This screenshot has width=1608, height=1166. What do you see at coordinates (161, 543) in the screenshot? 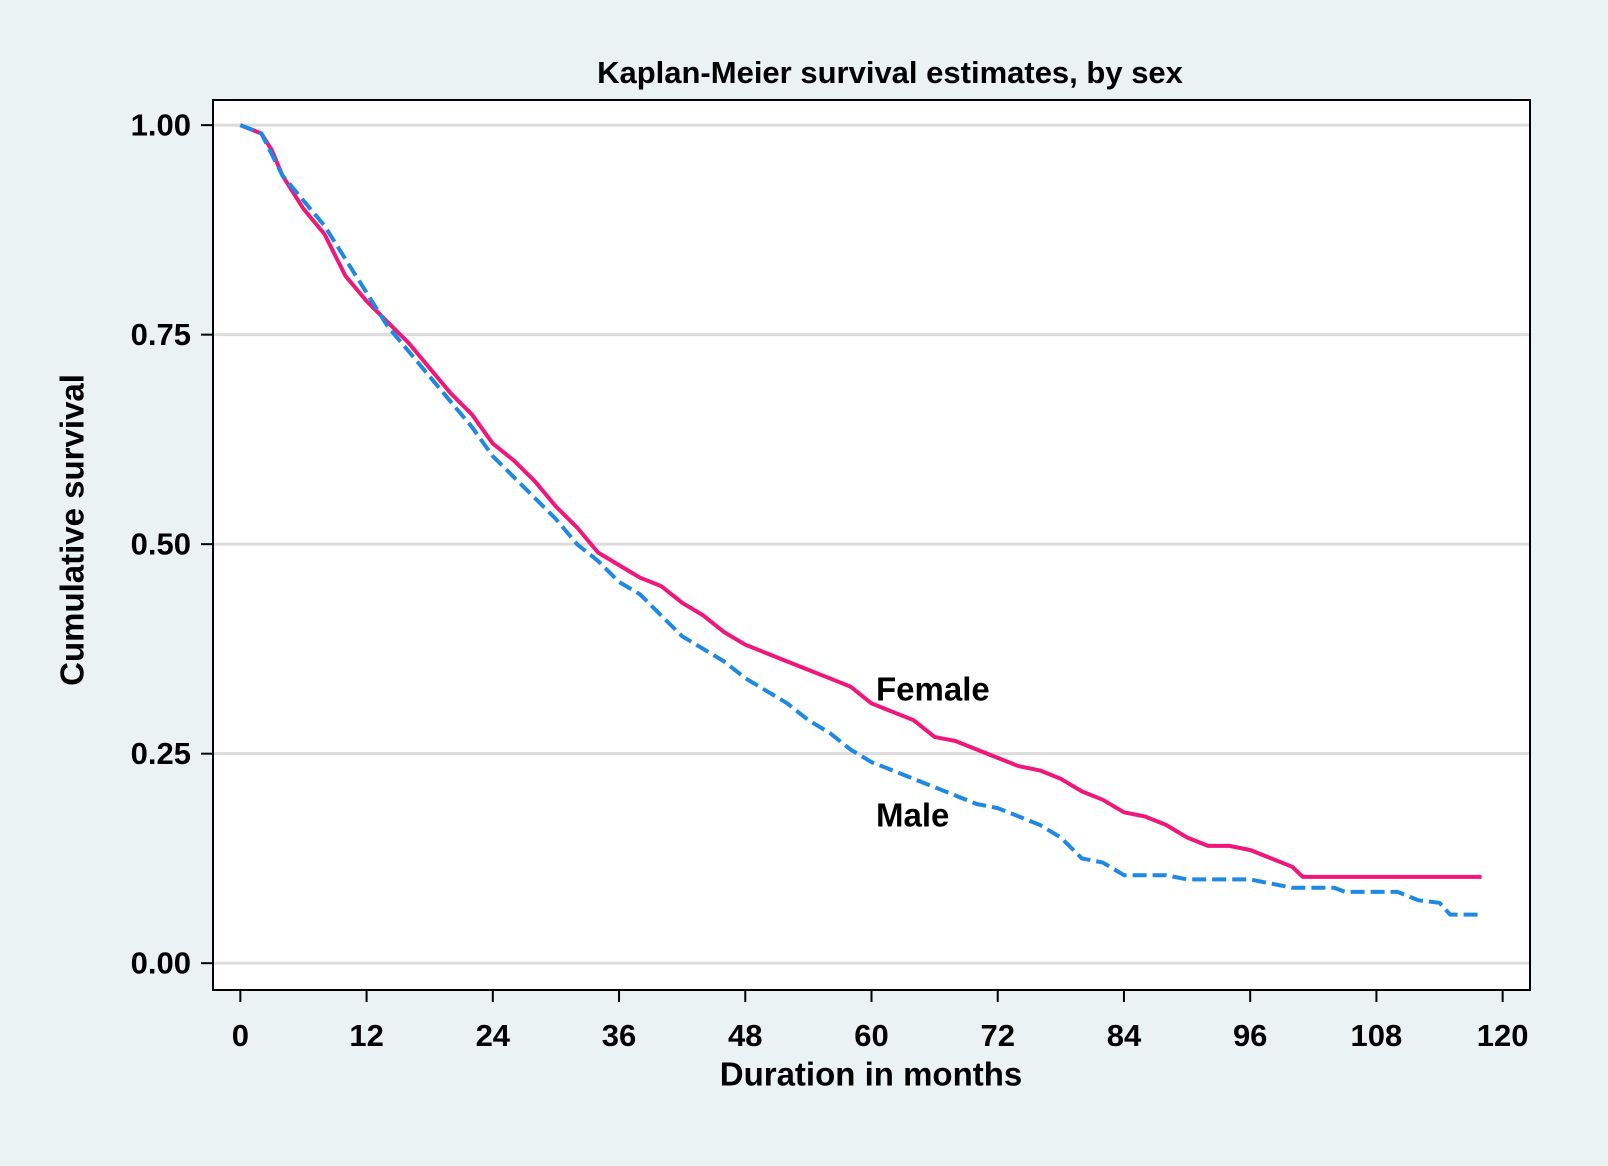
I see `y-tick-label: 0.50` at bounding box center [161, 543].